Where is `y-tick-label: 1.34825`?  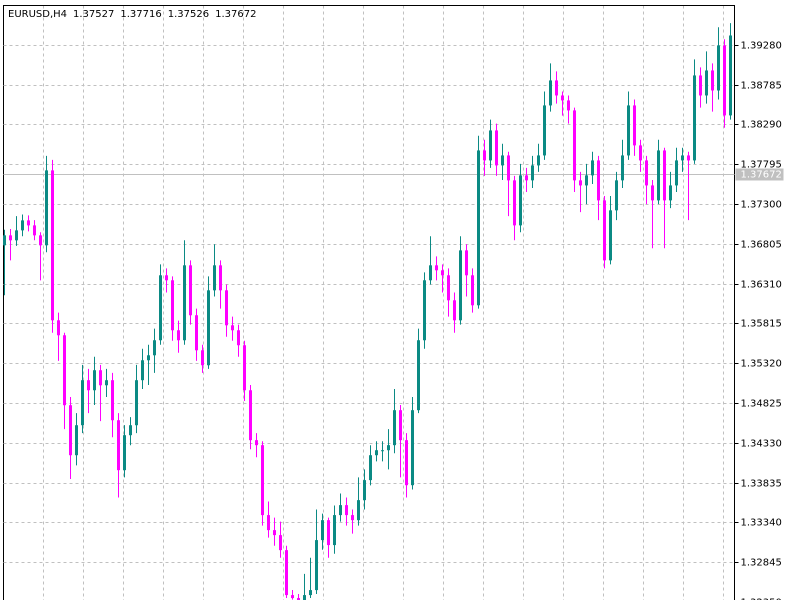
y-tick-label: 1.34825 is located at coordinates (761, 404).